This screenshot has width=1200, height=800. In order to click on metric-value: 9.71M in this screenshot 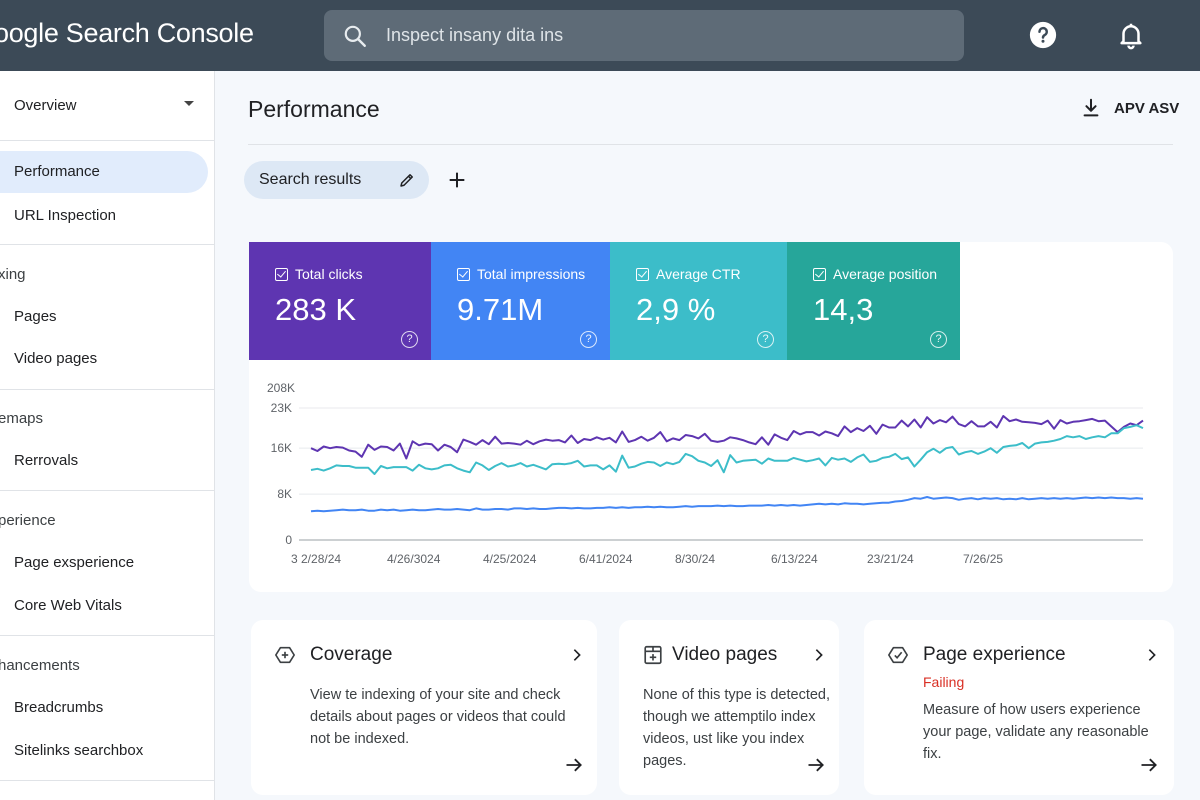, I will do `click(500, 309)`.